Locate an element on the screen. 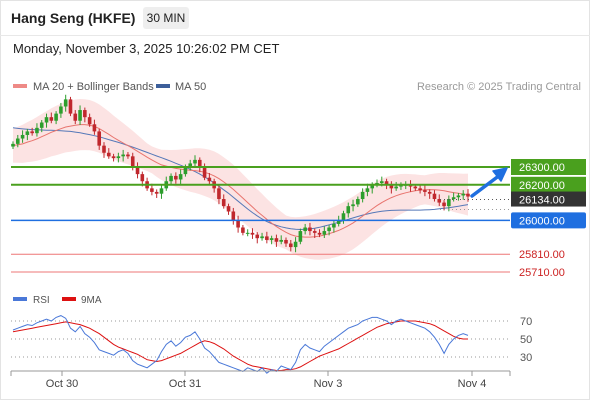  support-label: 25710.00 is located at coordinates (542, 273).